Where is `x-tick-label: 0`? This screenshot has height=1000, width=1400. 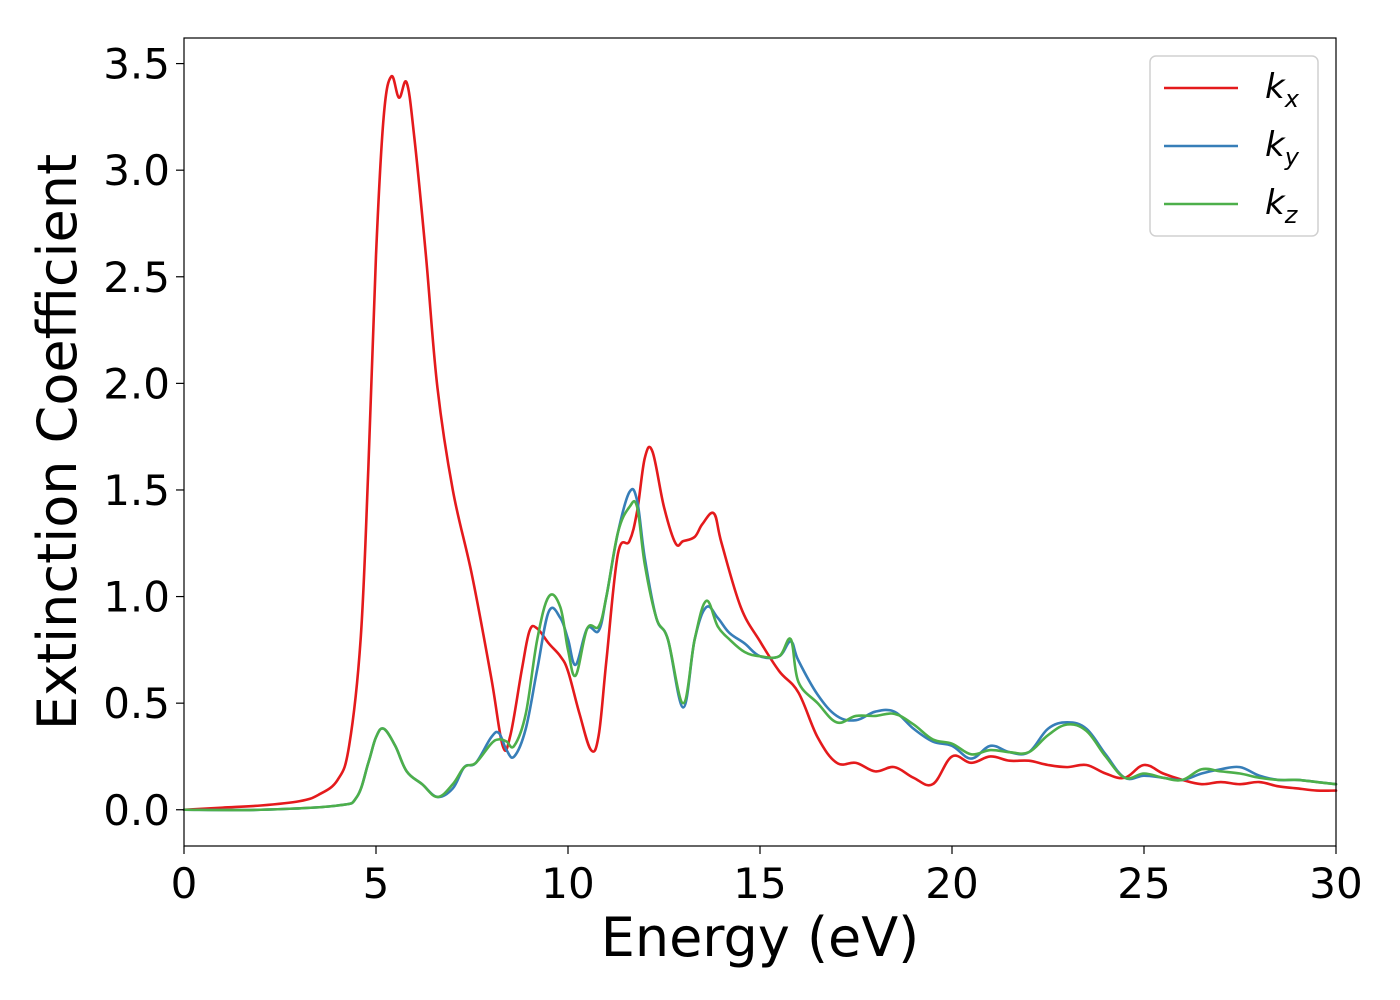 x-tick-label: 0 is located at coordinates (184, 883).